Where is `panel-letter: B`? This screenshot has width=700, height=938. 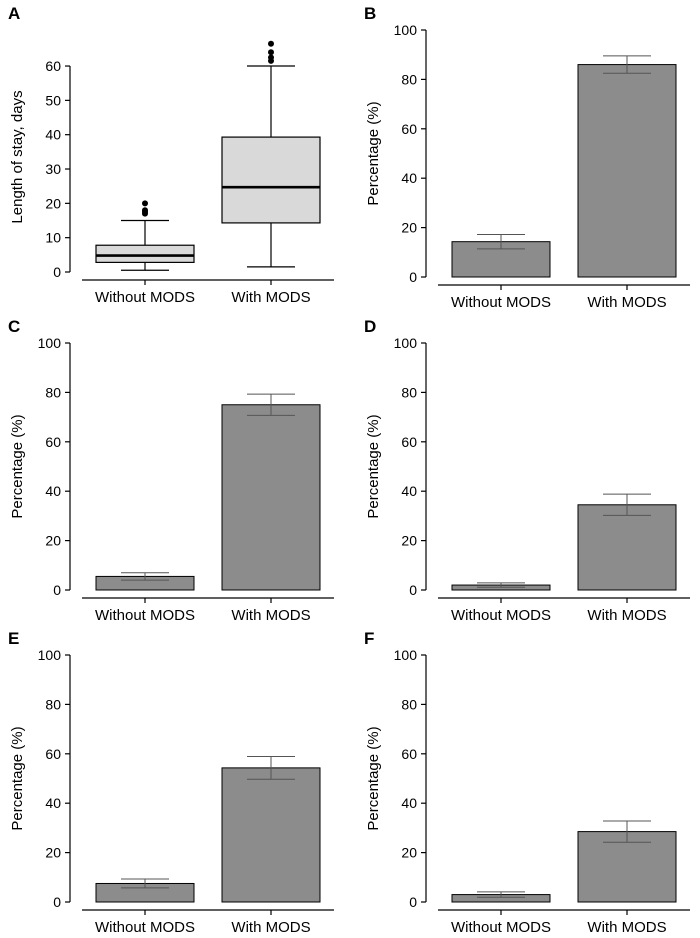 panel-letter: B is located at coordinates (370, 13).